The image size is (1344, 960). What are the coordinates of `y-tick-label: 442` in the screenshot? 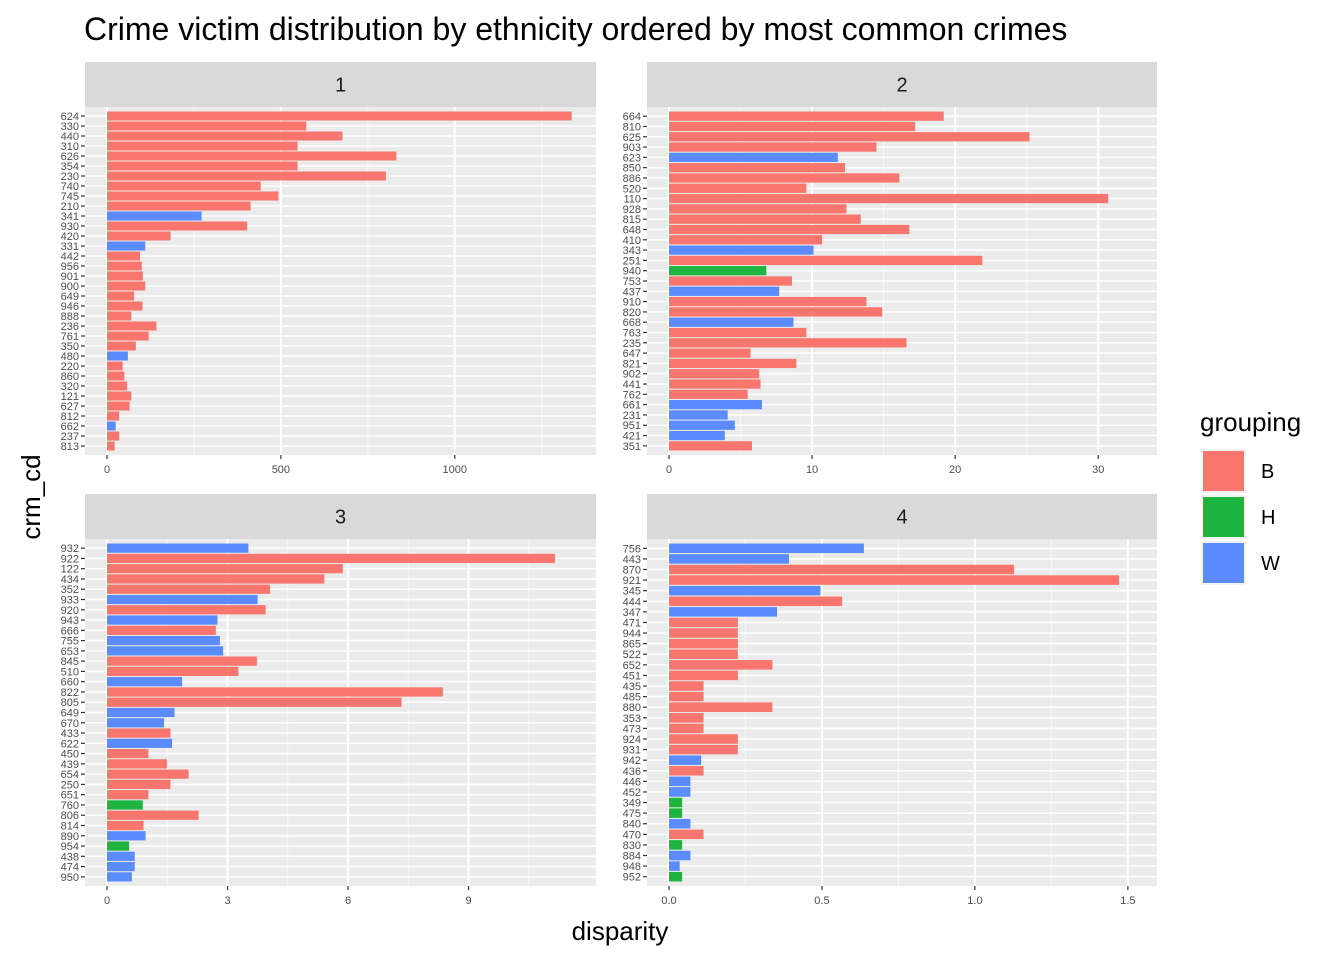 It's located at (70, 257).